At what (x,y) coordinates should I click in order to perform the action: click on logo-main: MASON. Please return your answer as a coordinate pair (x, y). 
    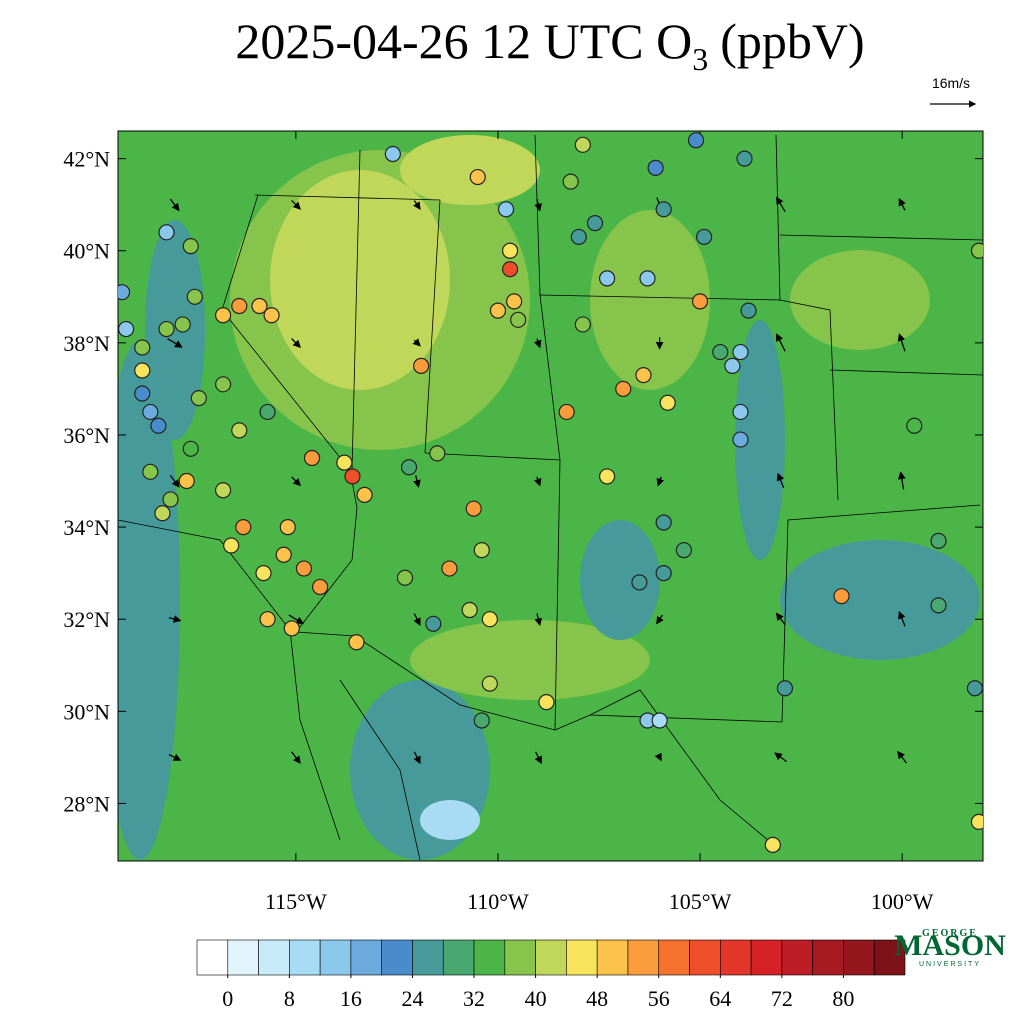
    Looking at the image, I should click on (950, 945).